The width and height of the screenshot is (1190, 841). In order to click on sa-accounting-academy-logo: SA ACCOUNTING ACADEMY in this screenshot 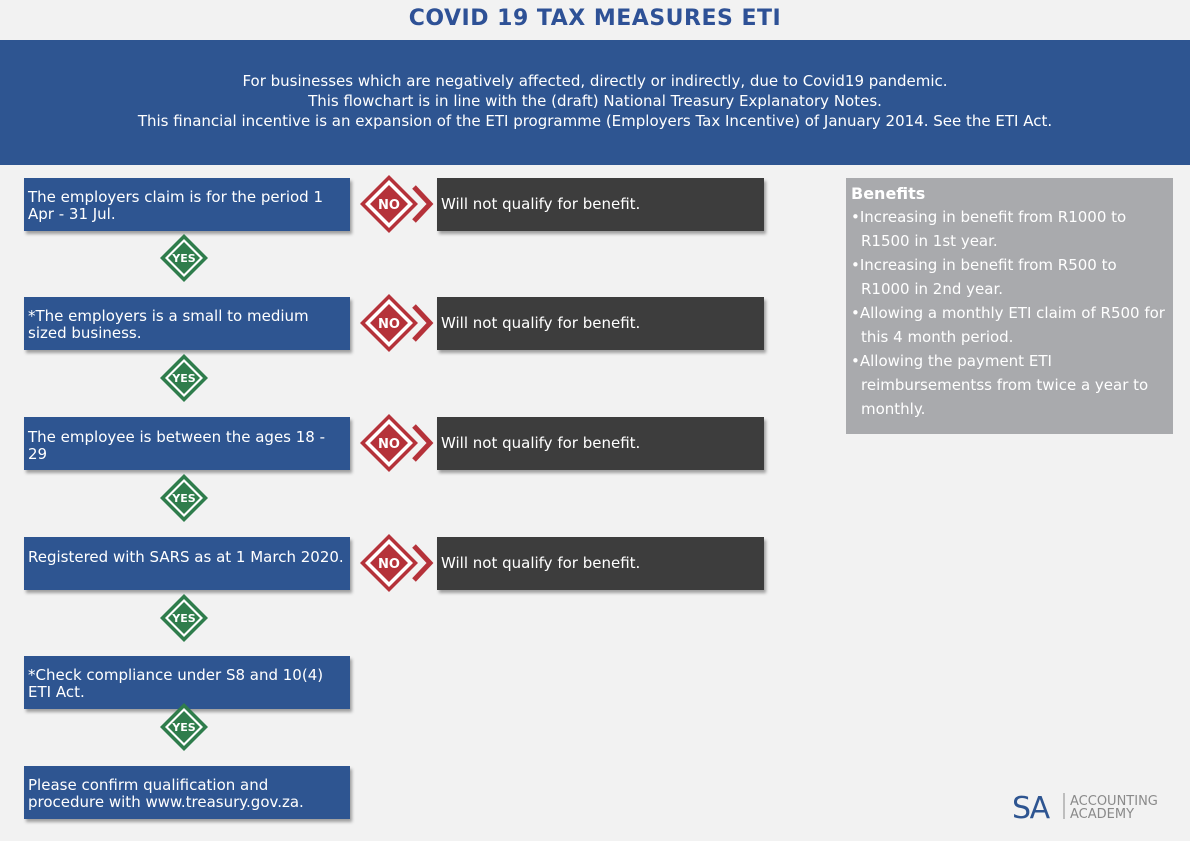, I will do `click(1085, 806)`.